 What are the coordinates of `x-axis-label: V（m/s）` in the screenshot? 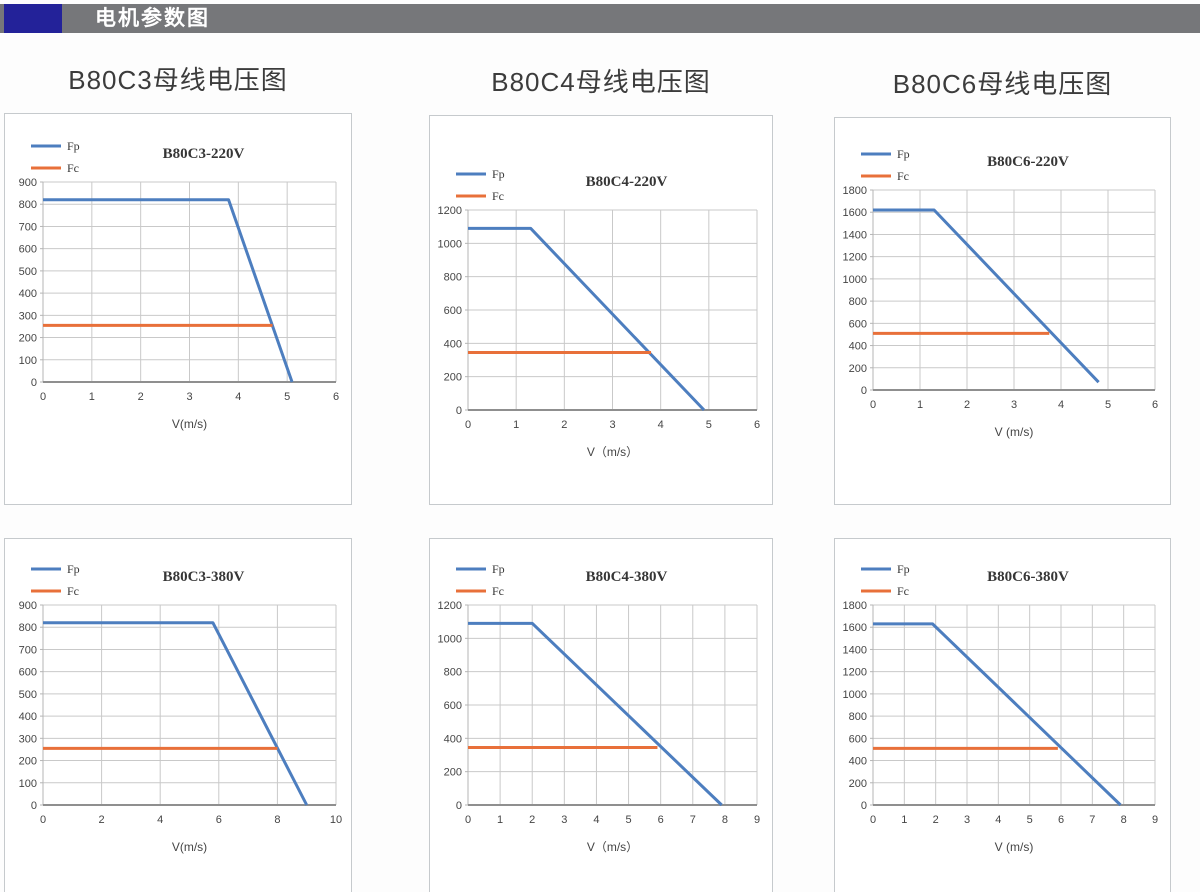 It's located at (612, 452).